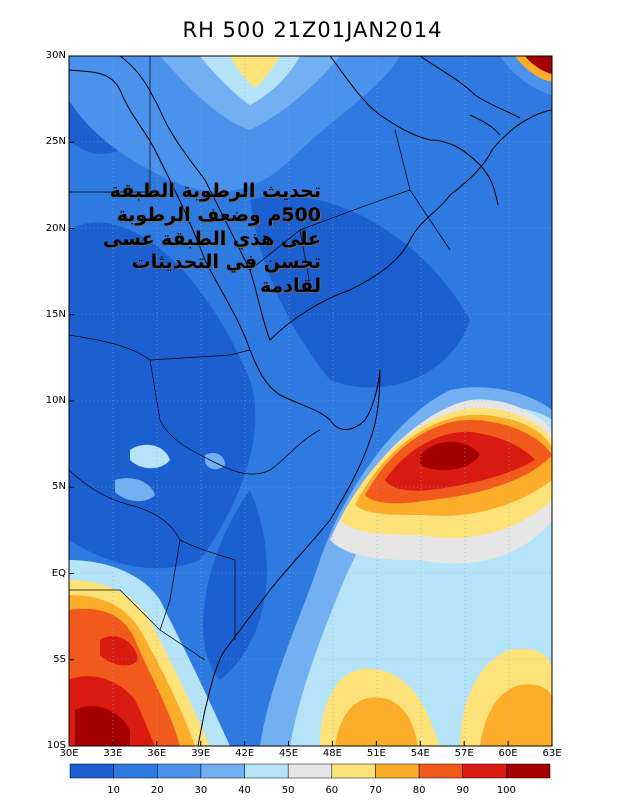 The height and width of the screenshot is (800, 625). I want to click on latitude-label: 20N, so click(55, 228).